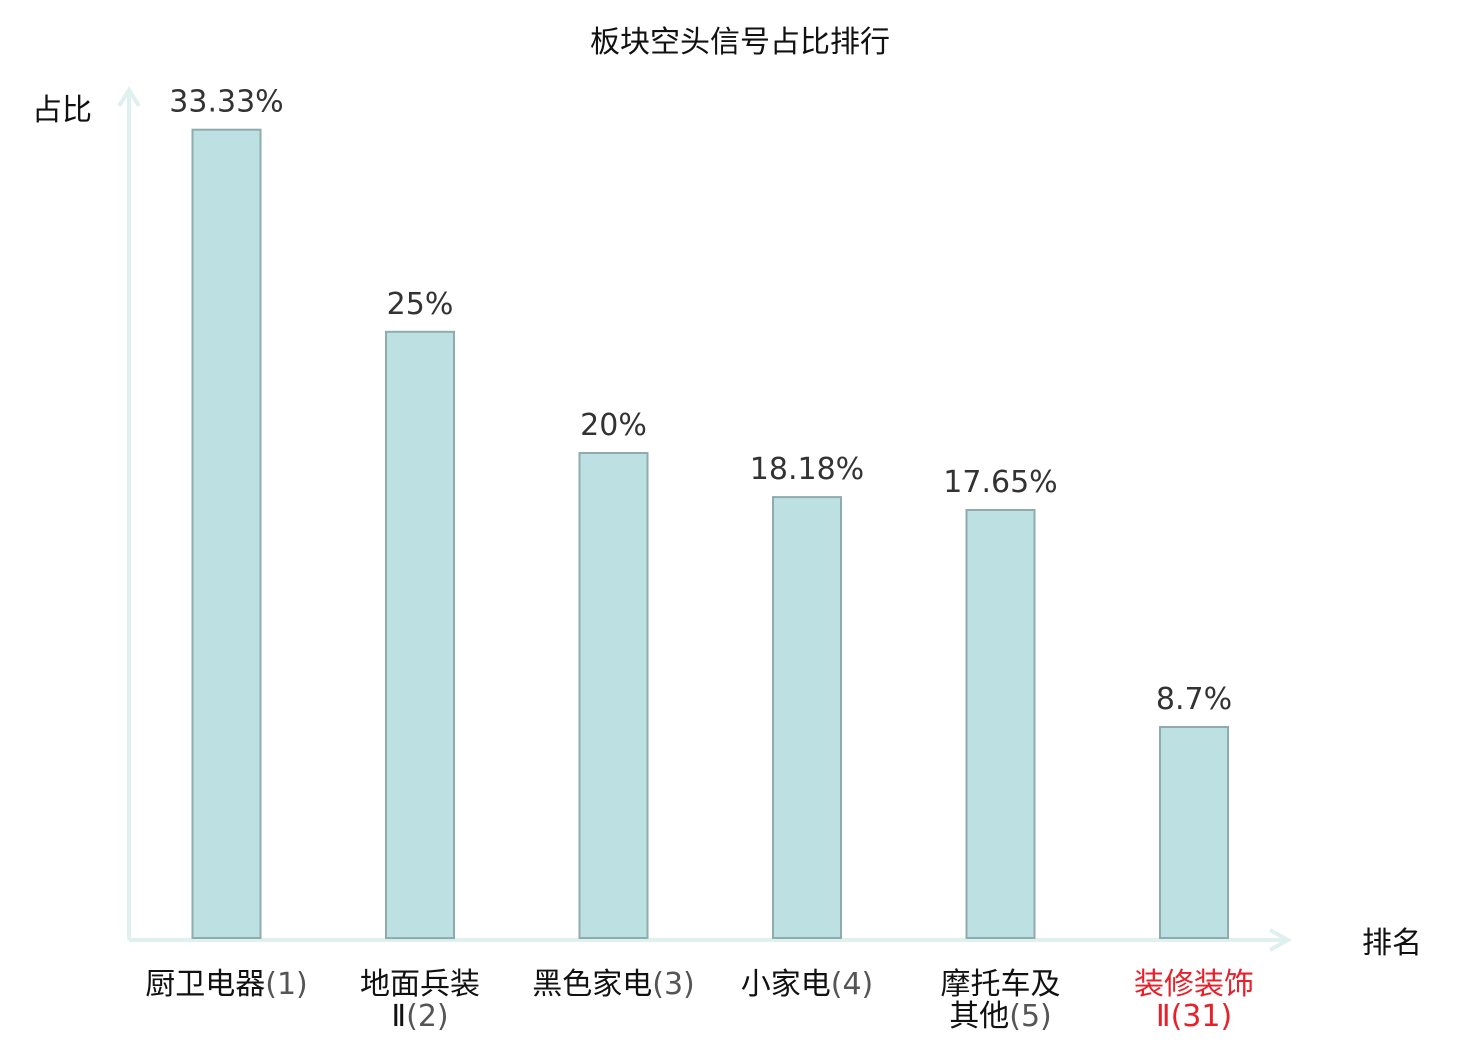 Image resolution: width=1480 pixels, height=1044 pixels. I want to click on x-tick-rank: (4), so click(852, 984).